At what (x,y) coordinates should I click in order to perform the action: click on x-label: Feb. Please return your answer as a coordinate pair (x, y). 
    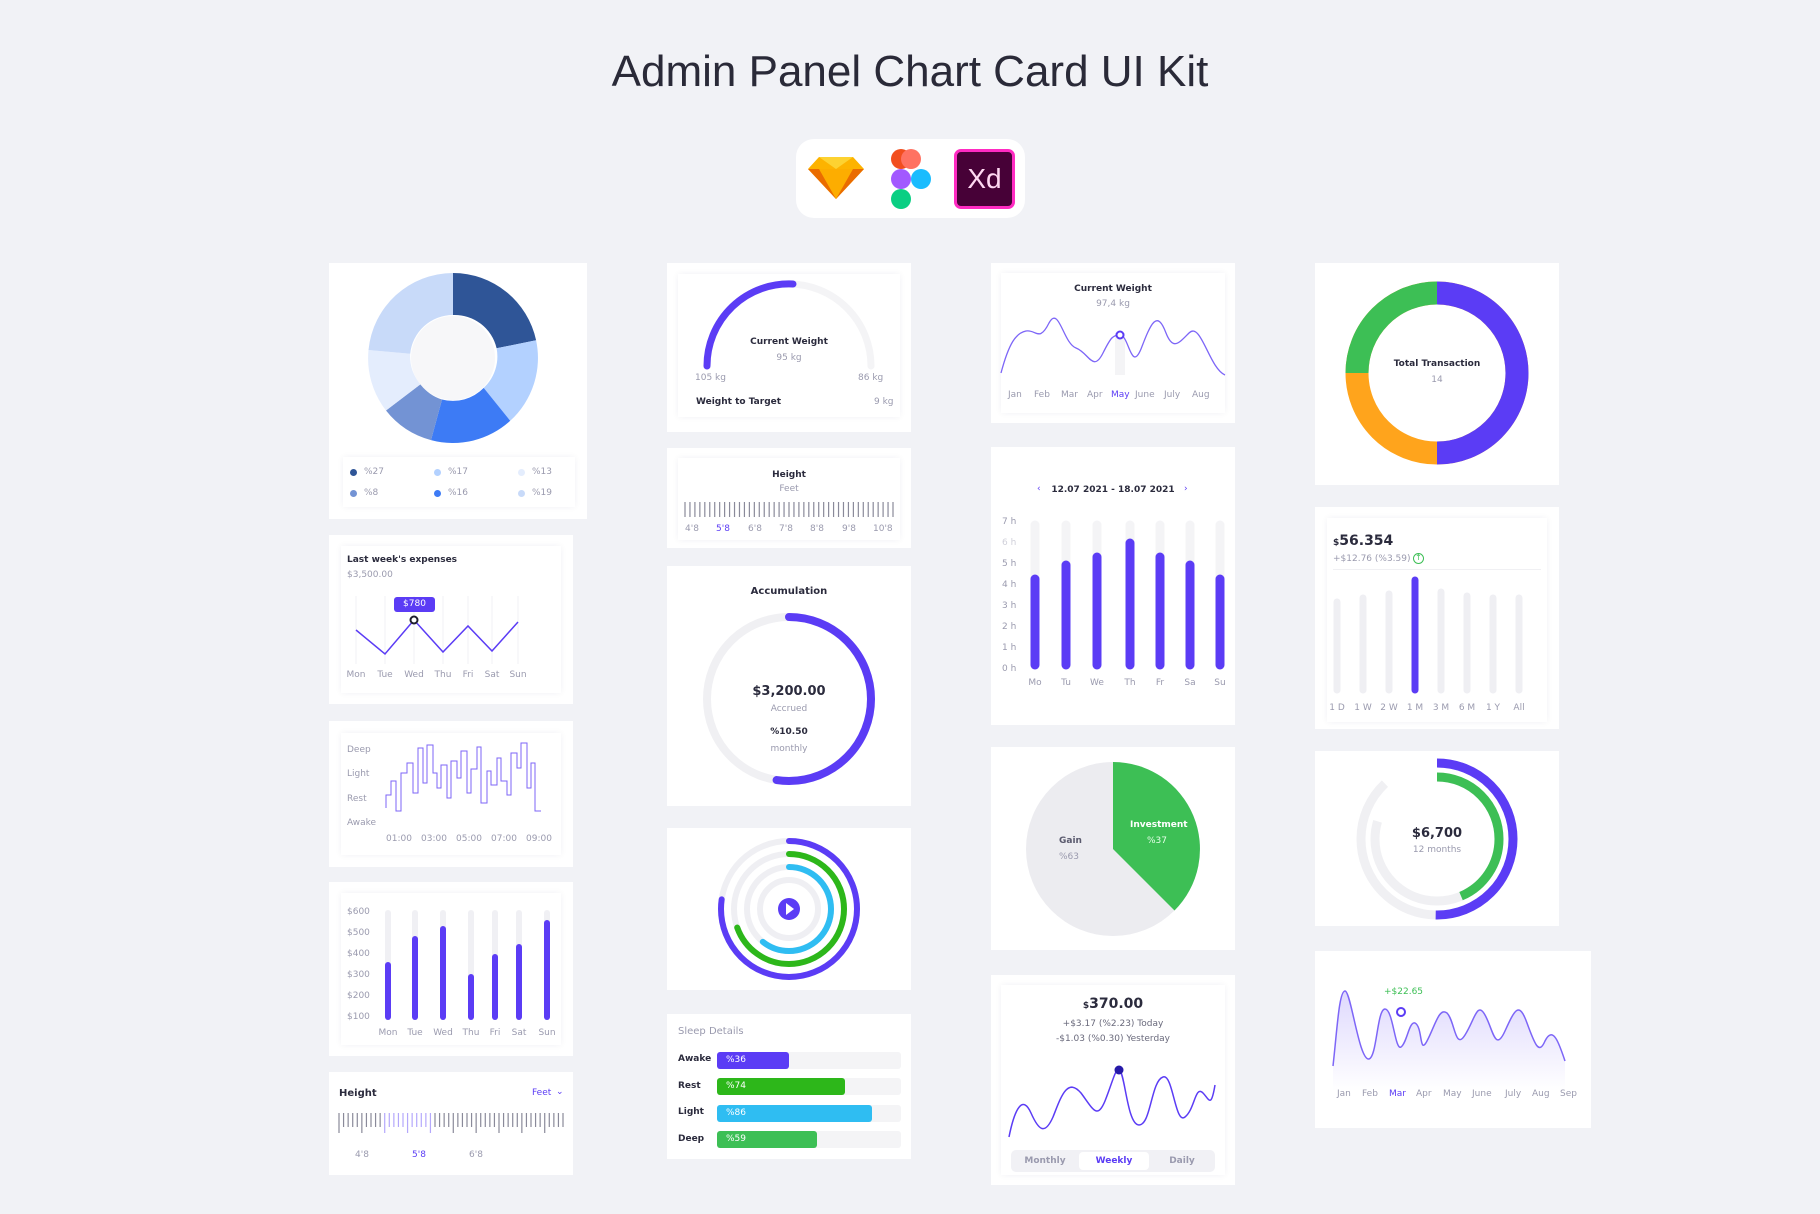
    Looking at the image, I should click on (1370, 1094).